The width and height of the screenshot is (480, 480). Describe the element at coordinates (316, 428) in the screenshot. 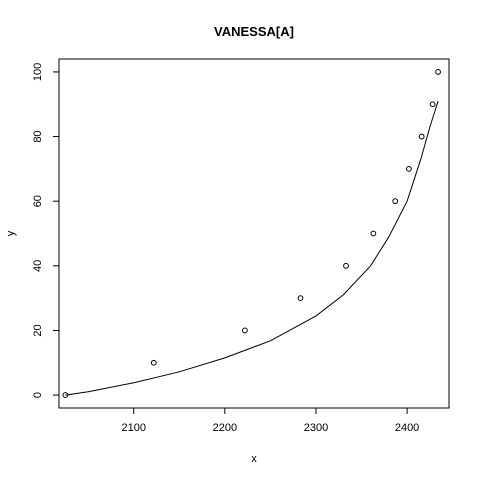

I see `x-tick-label: 2300` at that location.